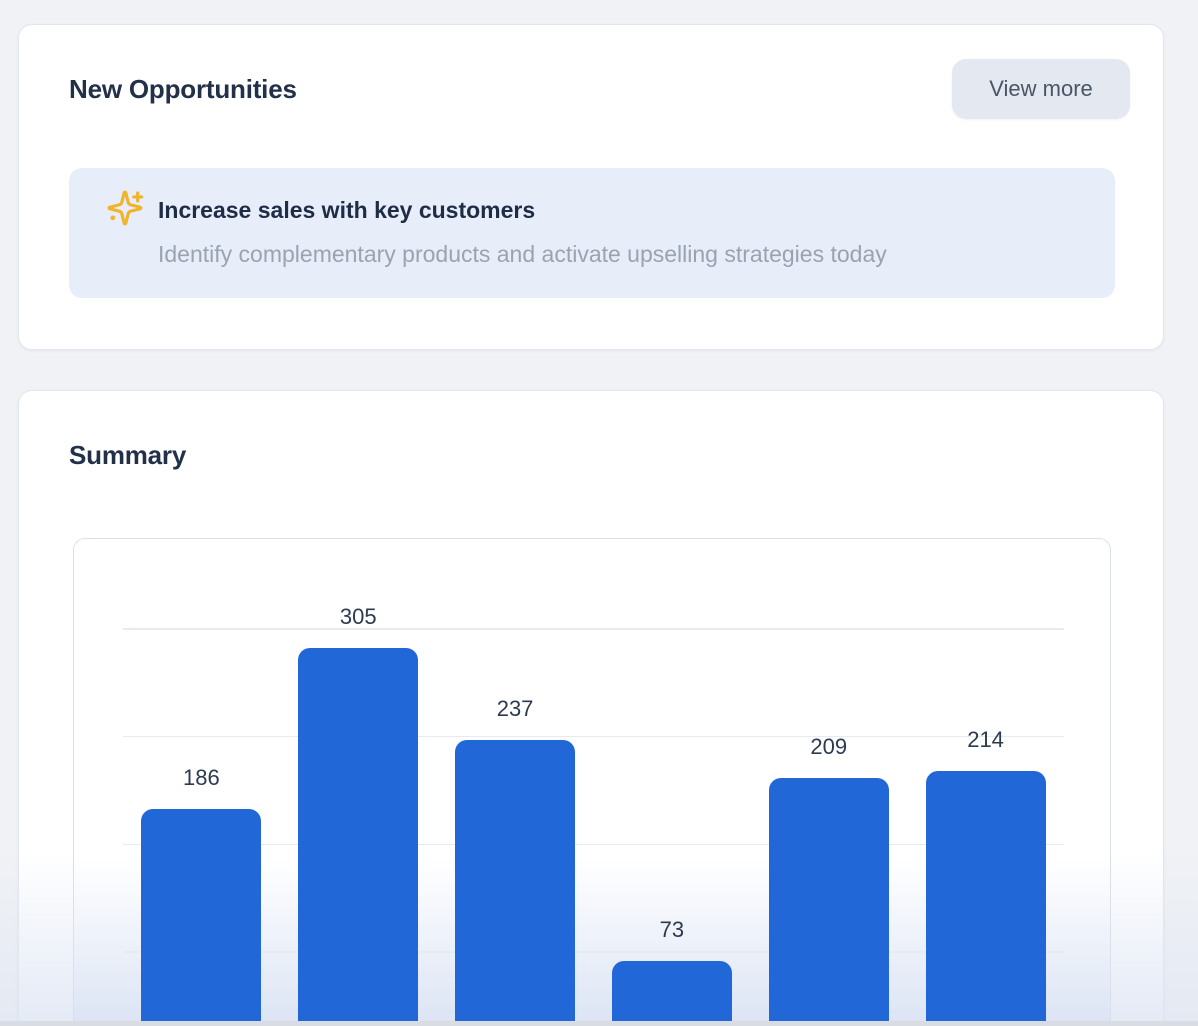 This screenshot has width=1198, height=1026. What do you see at coordinates (347, 210) in the screenshot?
I see `opportunity-banner-title: Increase sales with key customers` at bounding box center [347, 210].